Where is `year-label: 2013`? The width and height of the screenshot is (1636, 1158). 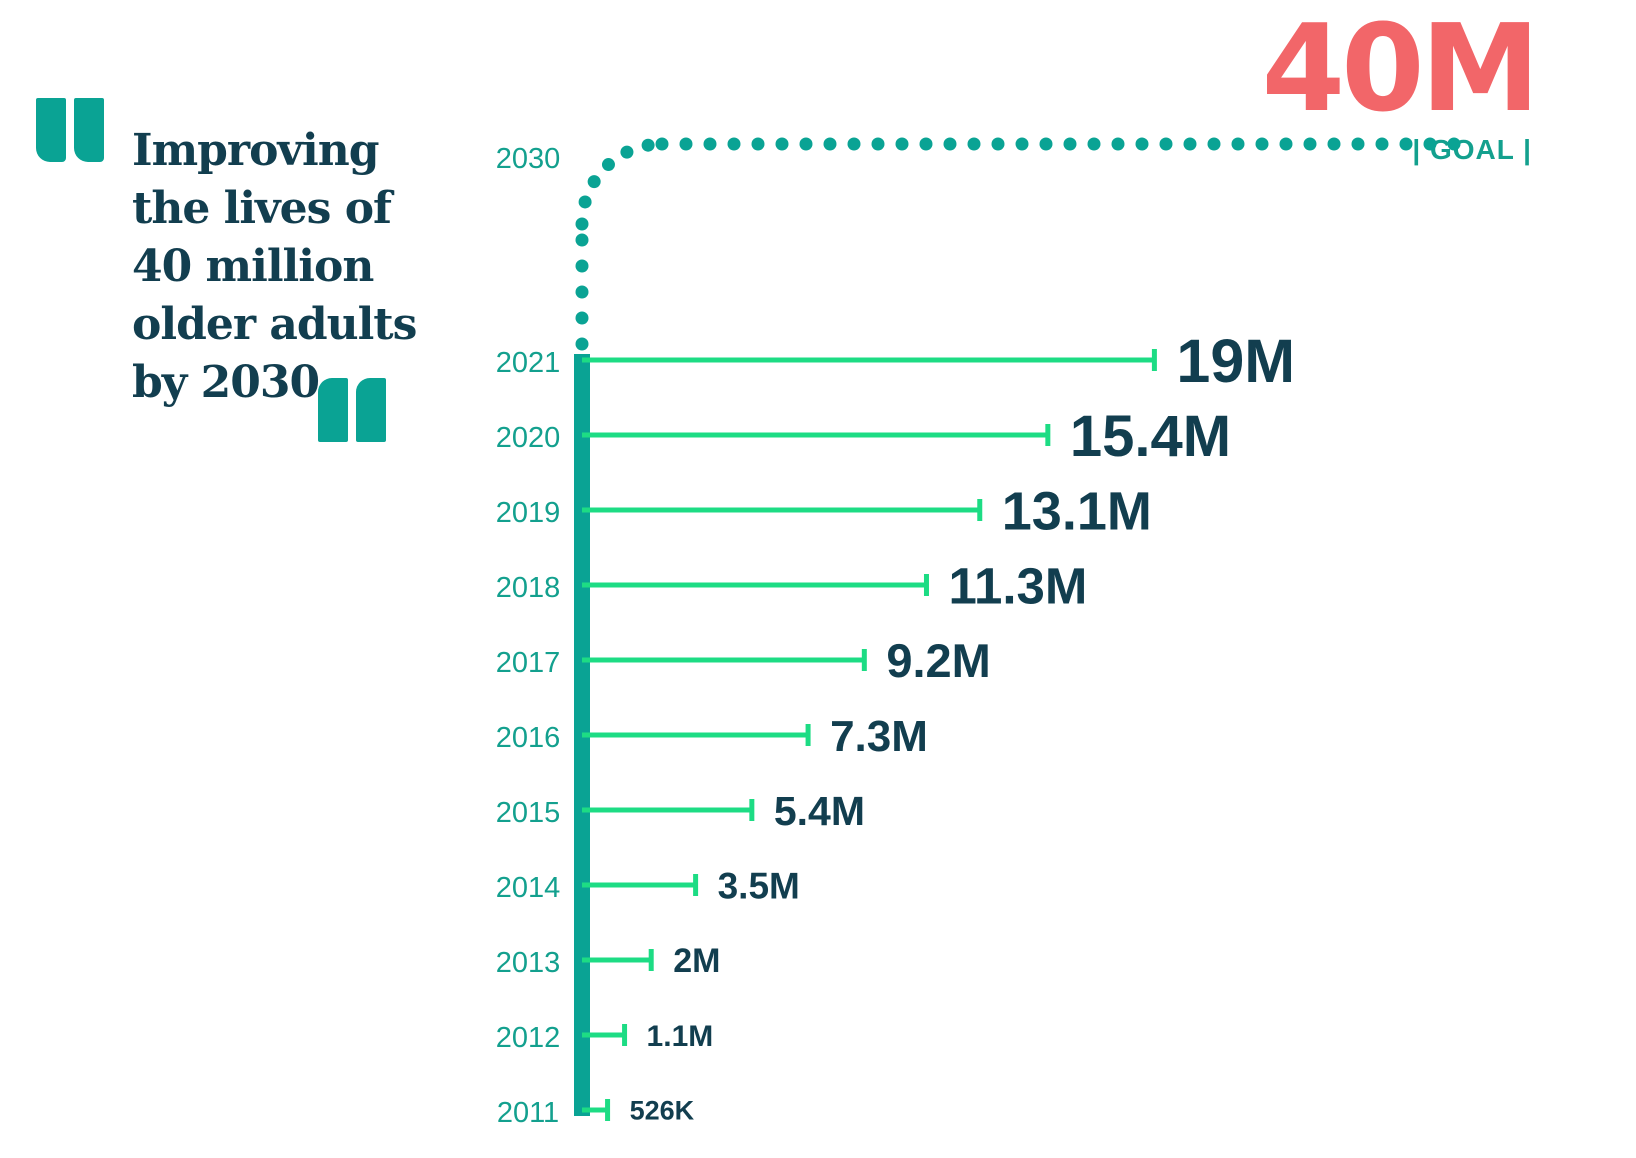
year-label: 2013 is located at coordinates (528, 963).